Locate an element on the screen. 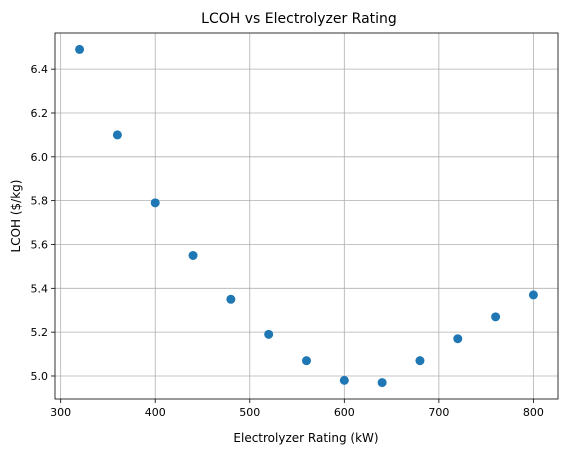 The width and height of the screenshot is (567, 455). y-tick-label: 6.2 is located at coordinates (40, 113).